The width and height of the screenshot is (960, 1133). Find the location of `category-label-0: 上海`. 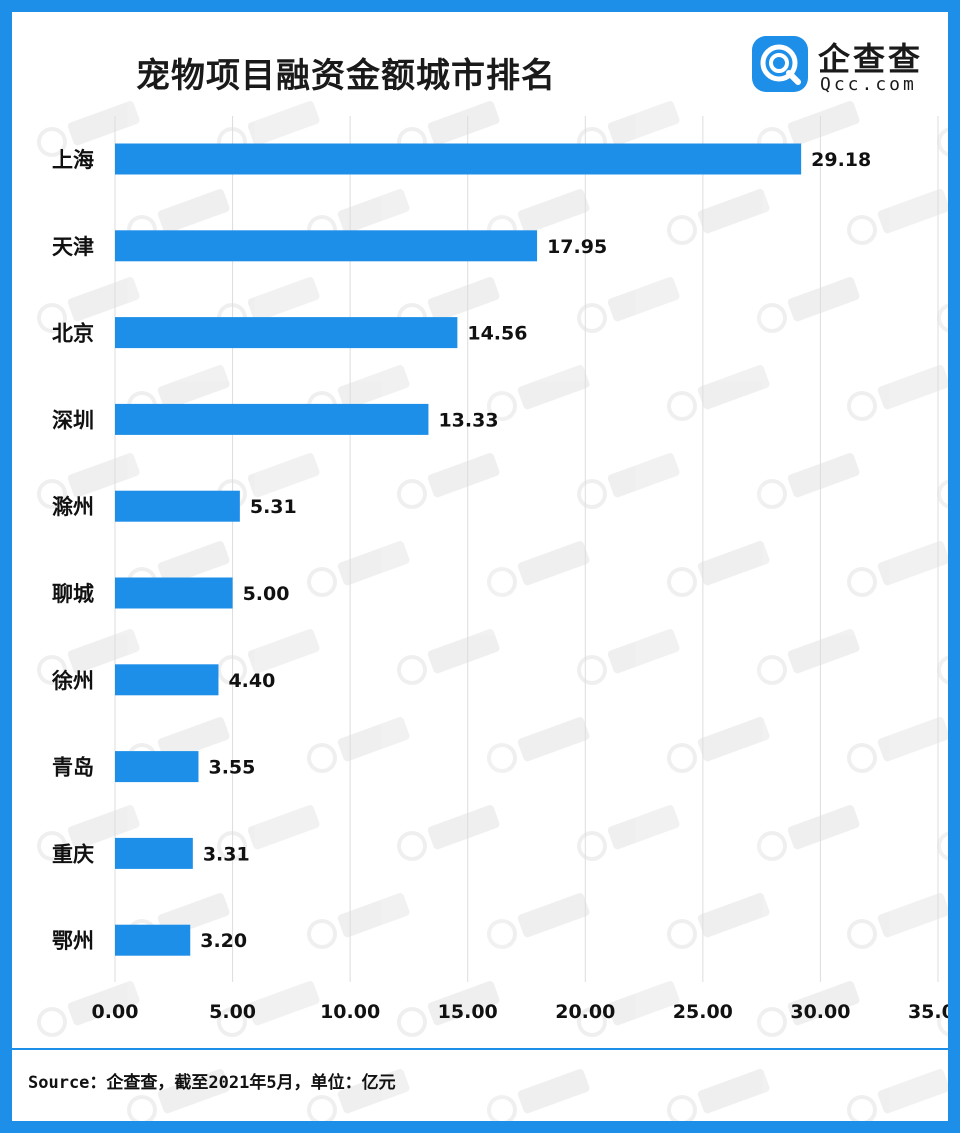

category-label-0: 上海 is located at coordinates (73, 160).